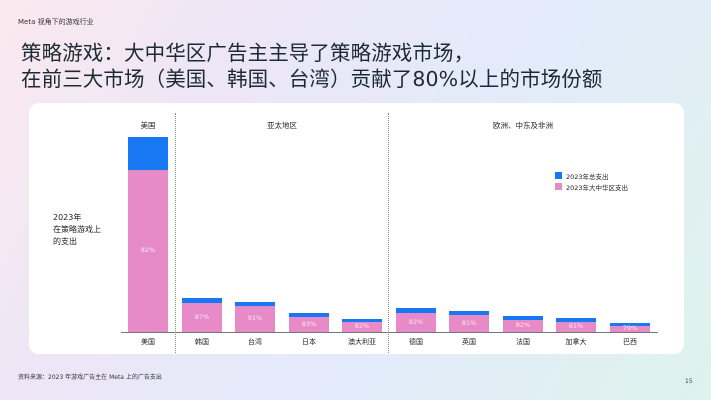 The height and width of the screenshot is (400, 711). Describe the element at coordinates (597, 187) in the screenshot. I see `legend-label: 2023年大中华区支出` at that location.